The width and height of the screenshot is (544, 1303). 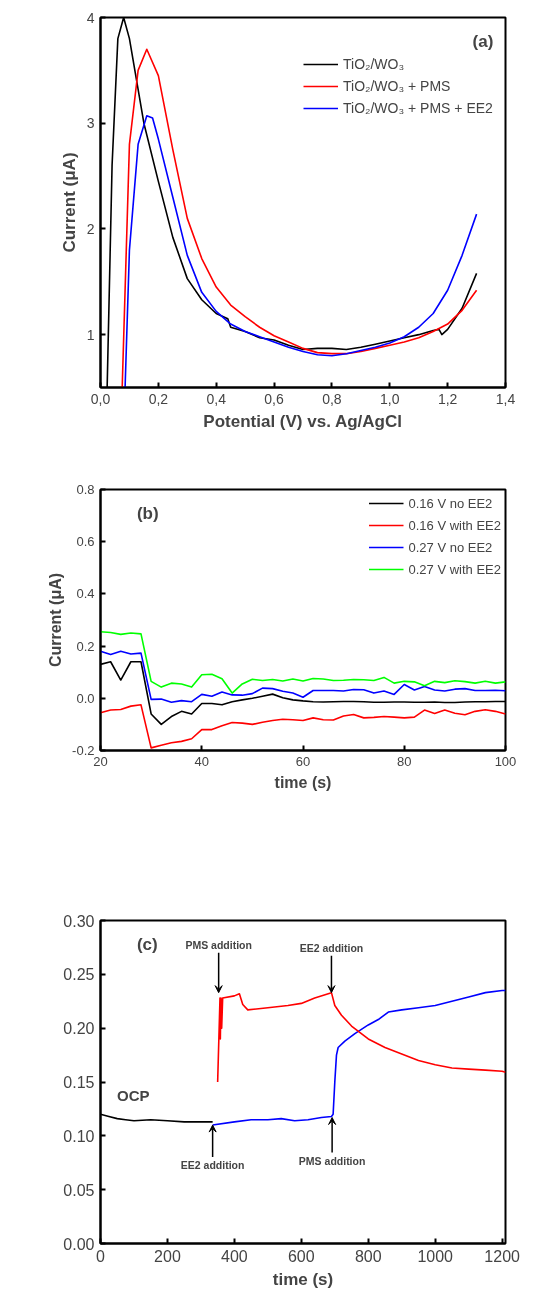 What do you see at coordinates (79, 975) in the screenshot?
I see `y-tick-label: 0.25` at bounding box center [79, 975].